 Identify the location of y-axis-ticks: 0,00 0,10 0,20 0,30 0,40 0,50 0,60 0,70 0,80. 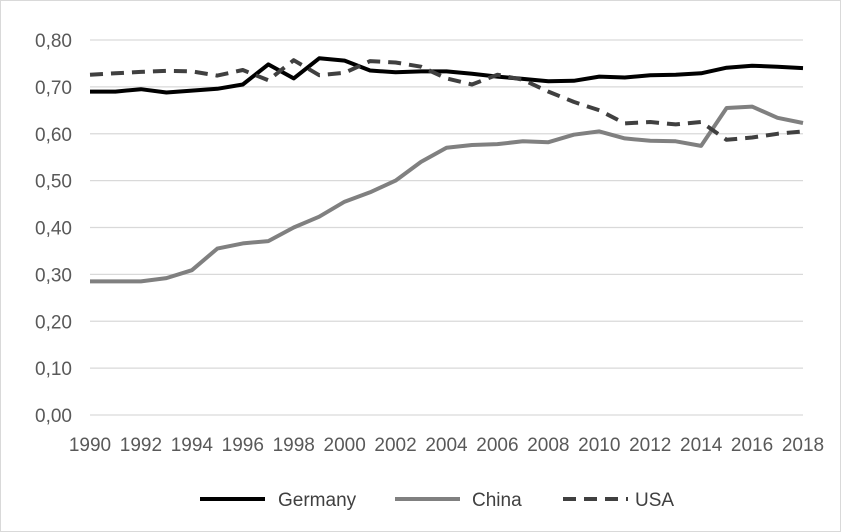
(53, 229).